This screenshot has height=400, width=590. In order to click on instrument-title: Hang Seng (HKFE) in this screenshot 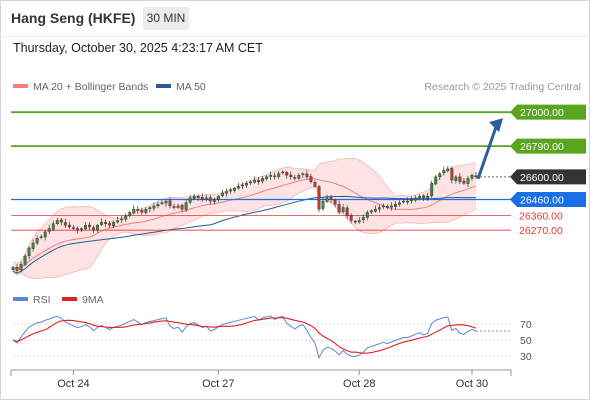, I will do `click(73, 18)`.